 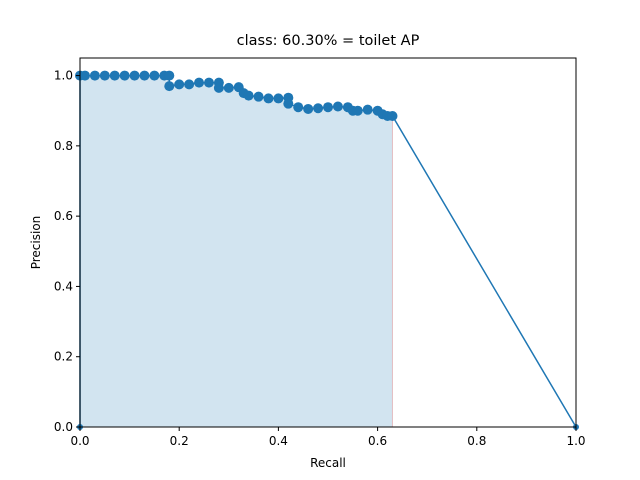 I want to click on x-tick-label: 0.6, so click(x=377, y=441).